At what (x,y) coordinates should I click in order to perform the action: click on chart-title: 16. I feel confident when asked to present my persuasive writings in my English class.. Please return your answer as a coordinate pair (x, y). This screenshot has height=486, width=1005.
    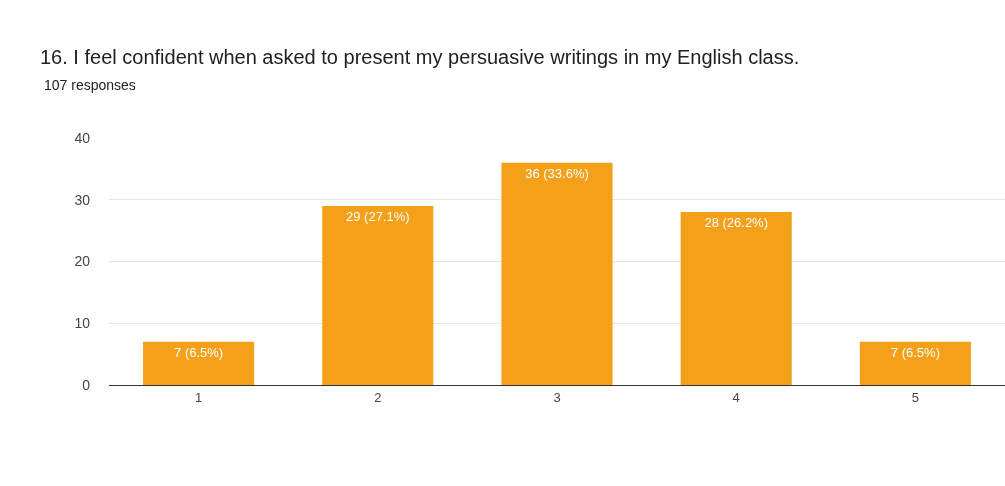
    Looking at the image, I should click on (420, 57).